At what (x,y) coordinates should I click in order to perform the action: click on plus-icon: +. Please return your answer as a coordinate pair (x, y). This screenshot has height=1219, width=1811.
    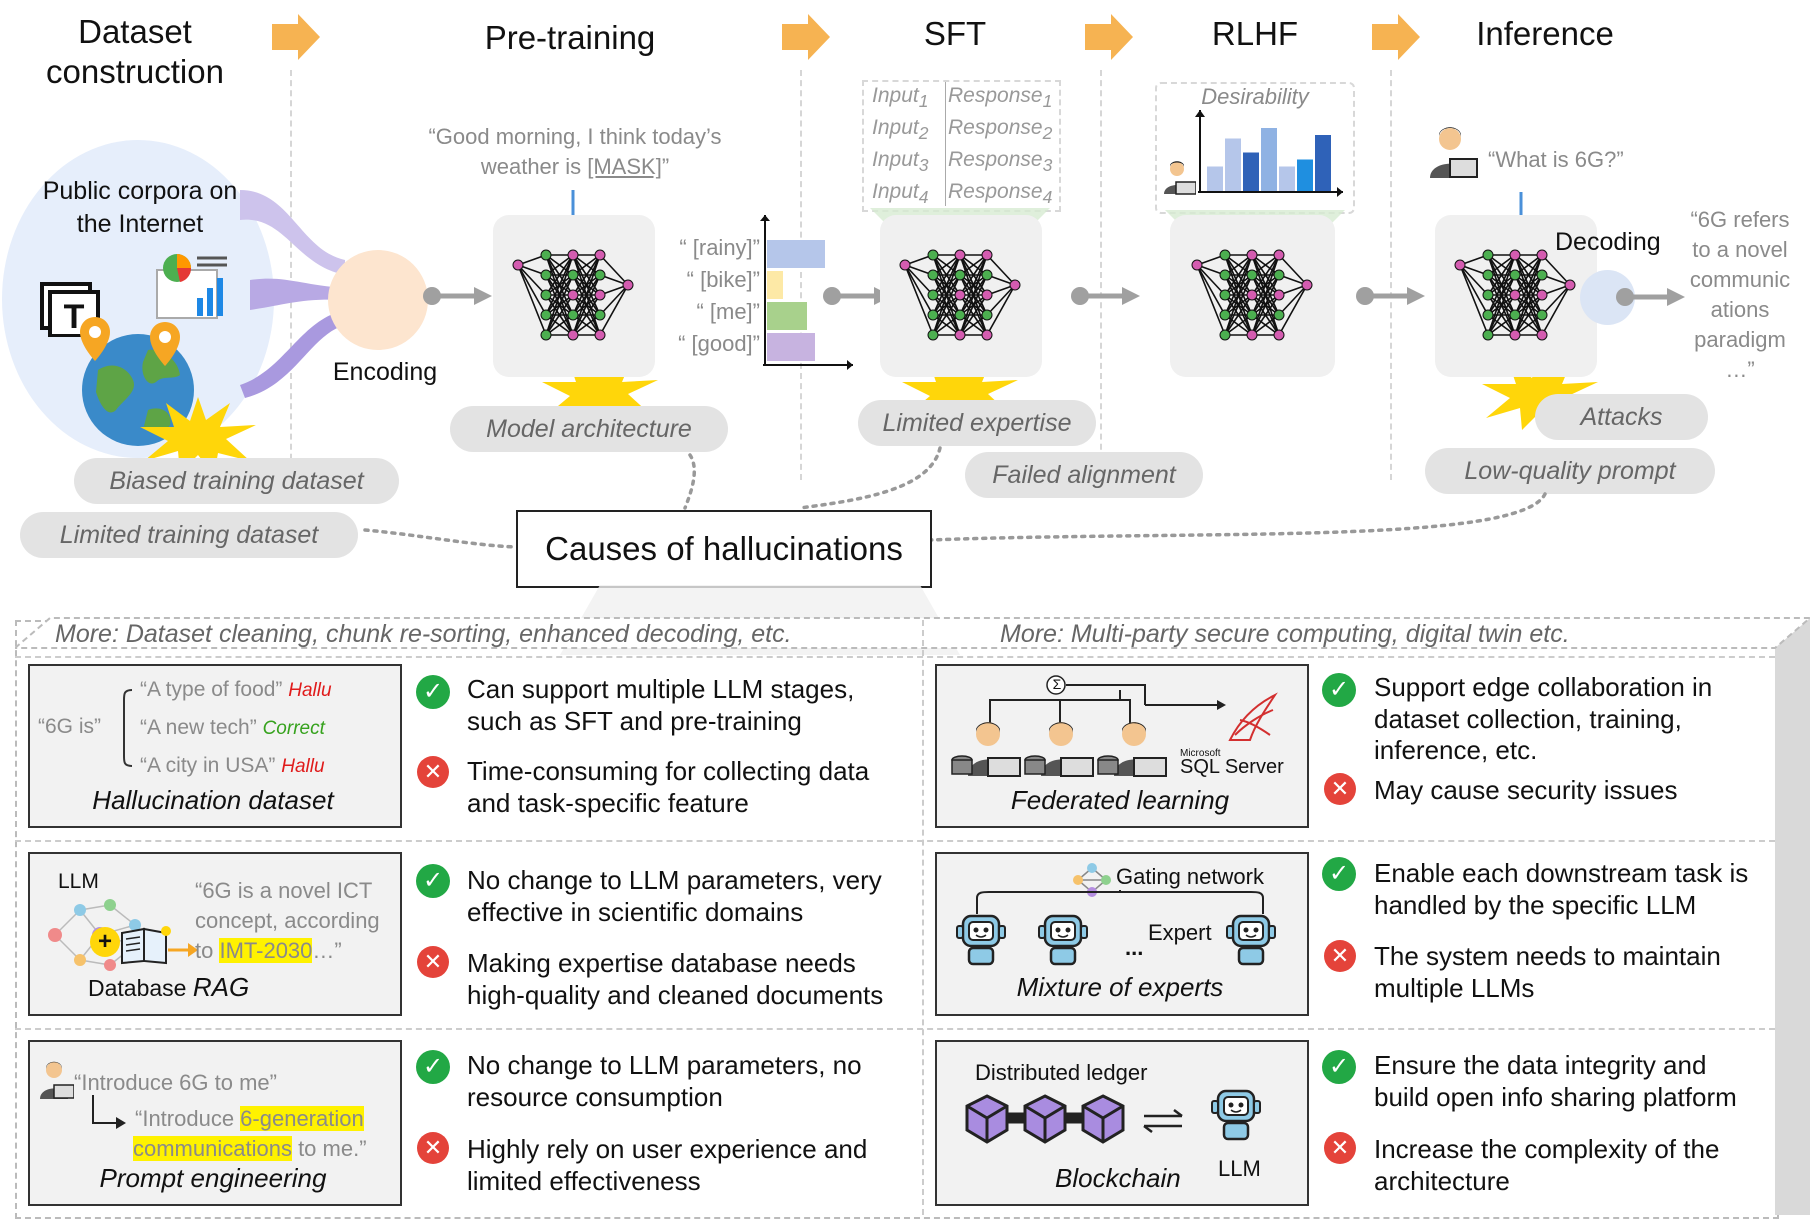
    Looking at the image, I should click on (105, 942).